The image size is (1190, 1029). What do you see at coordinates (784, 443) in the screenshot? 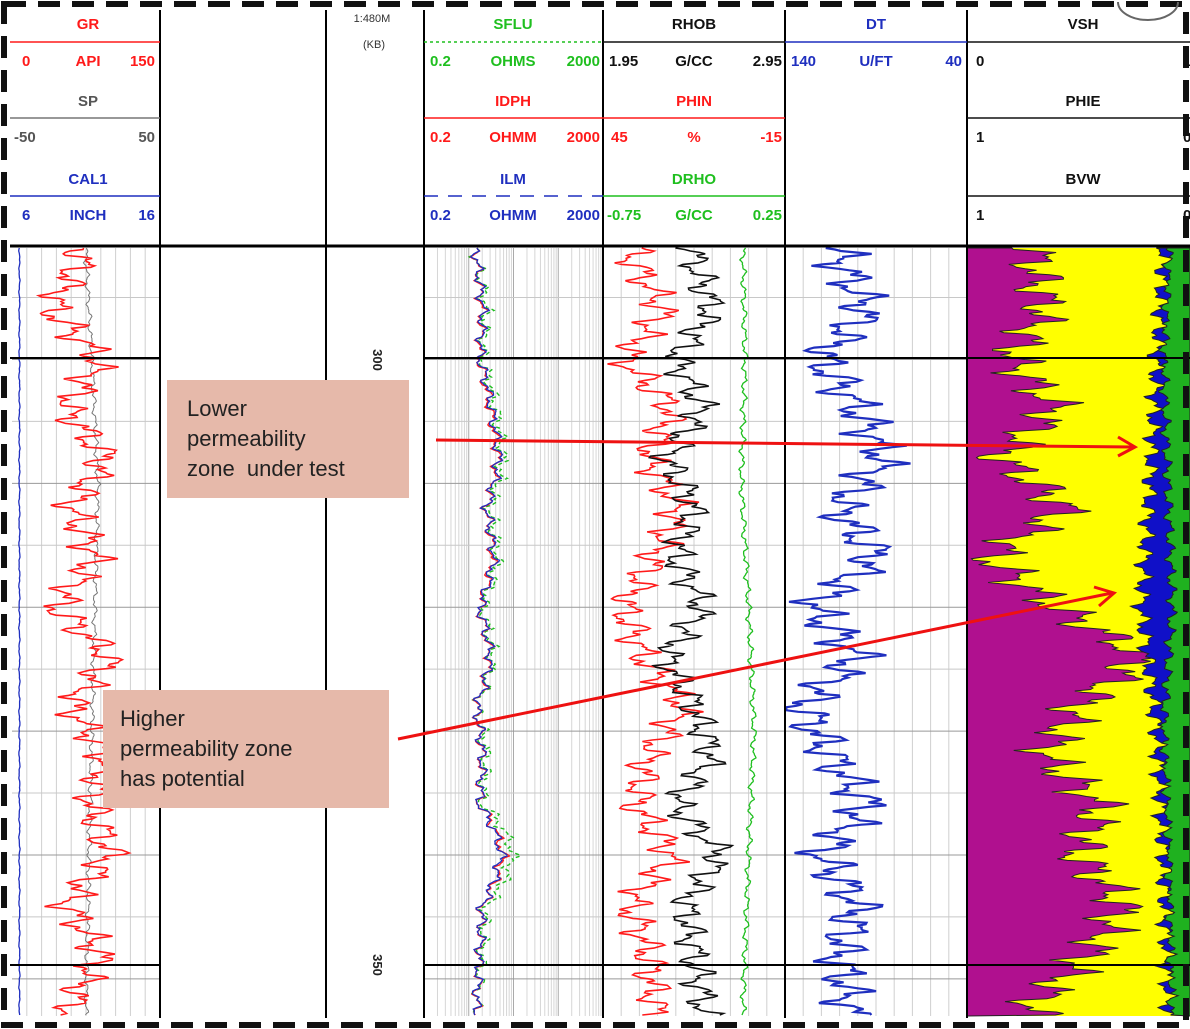
I see `arrow-low-zone` at bounding box center [784, 443].